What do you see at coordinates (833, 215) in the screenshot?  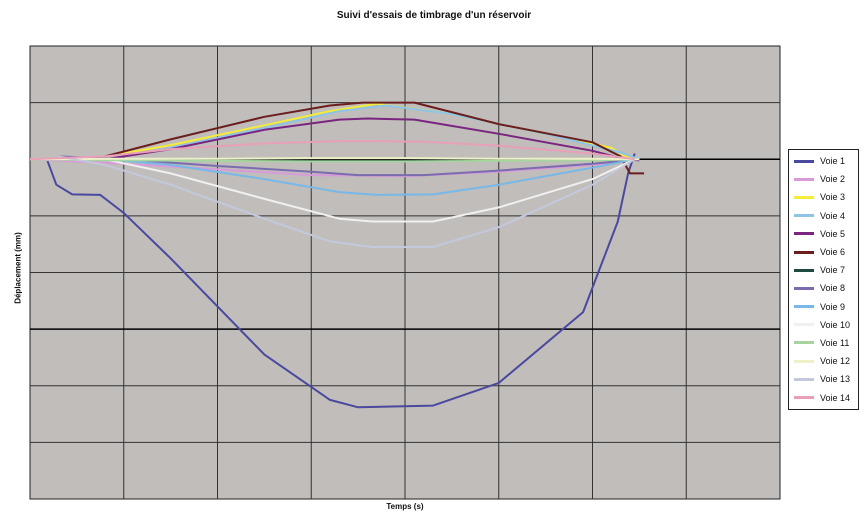 I see `legend-label: Voie 4` at bounding box center [833, 215].